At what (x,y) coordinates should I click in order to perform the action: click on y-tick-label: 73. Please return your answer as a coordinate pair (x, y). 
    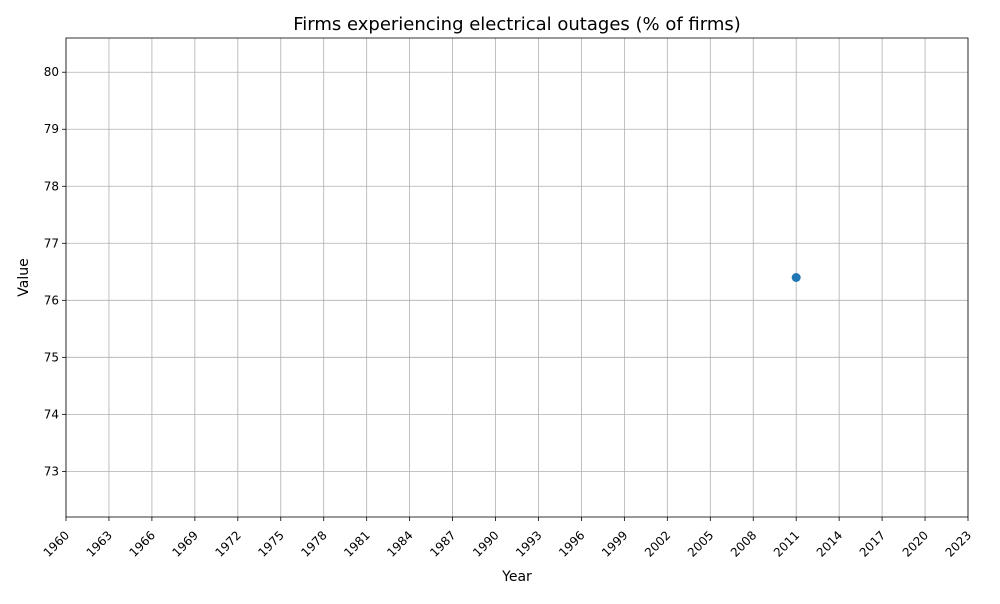
    Looking at the image, I should click on (51, 471).